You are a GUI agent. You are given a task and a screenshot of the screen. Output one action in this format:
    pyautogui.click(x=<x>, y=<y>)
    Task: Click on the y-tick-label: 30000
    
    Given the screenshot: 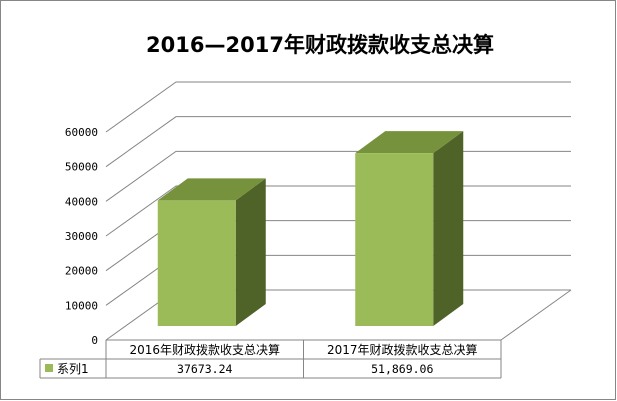 What is the action you would take?
    pyautogui.click(x=81, y=236)
    